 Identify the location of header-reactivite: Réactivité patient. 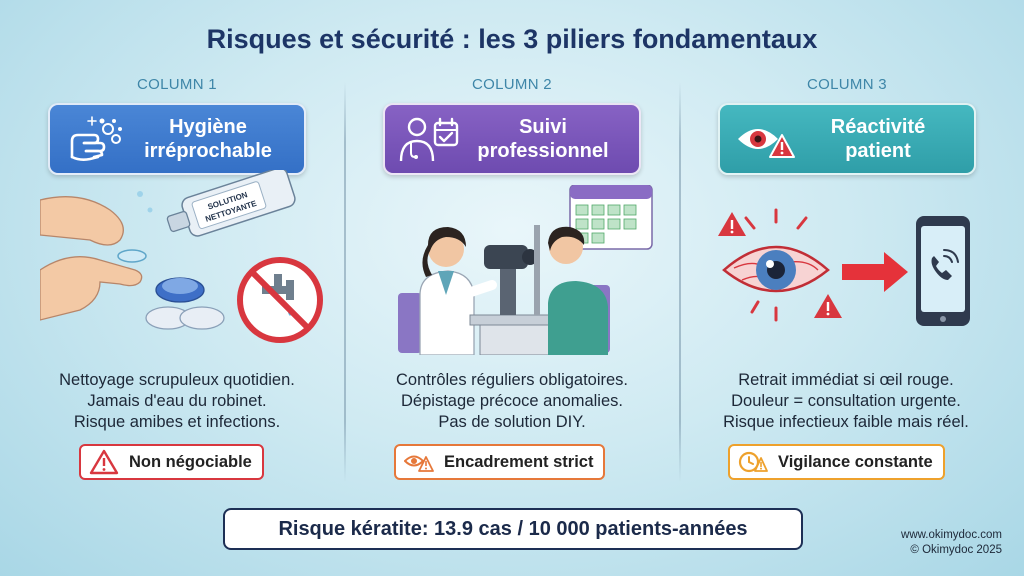
(847, 139).